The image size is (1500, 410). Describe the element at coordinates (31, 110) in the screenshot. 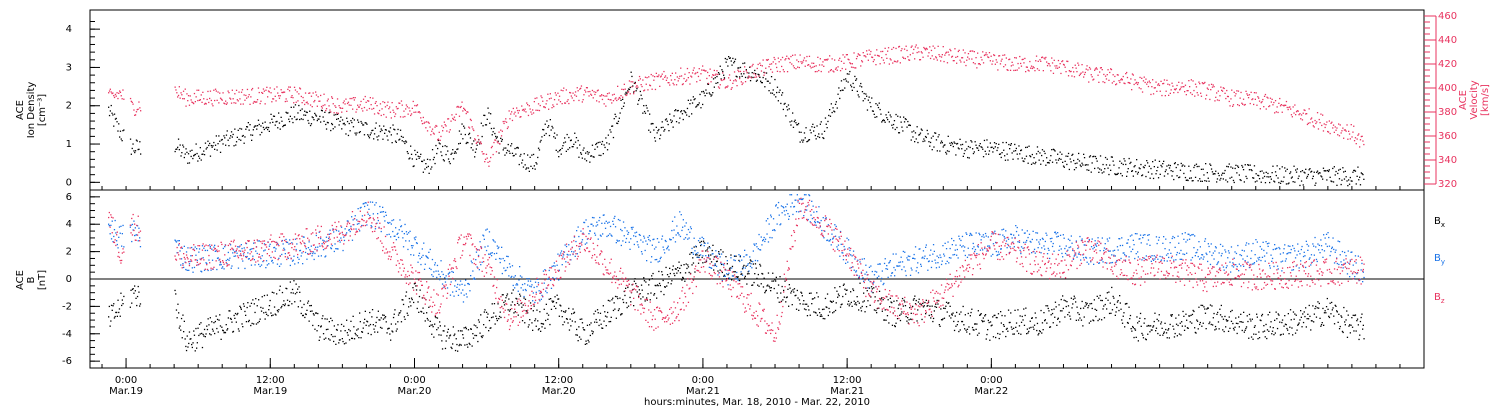

I see `density-ylabel-line2: Ion Density` at that location.